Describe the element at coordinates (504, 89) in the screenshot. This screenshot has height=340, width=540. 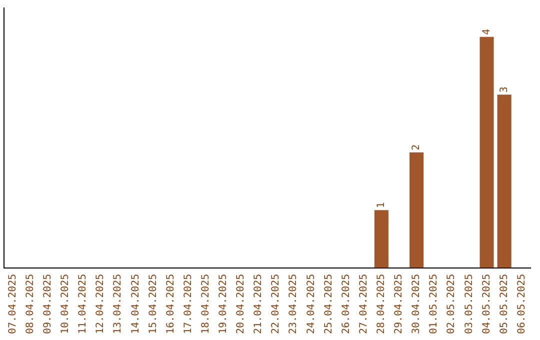
I see `data-label: 3` at that location.